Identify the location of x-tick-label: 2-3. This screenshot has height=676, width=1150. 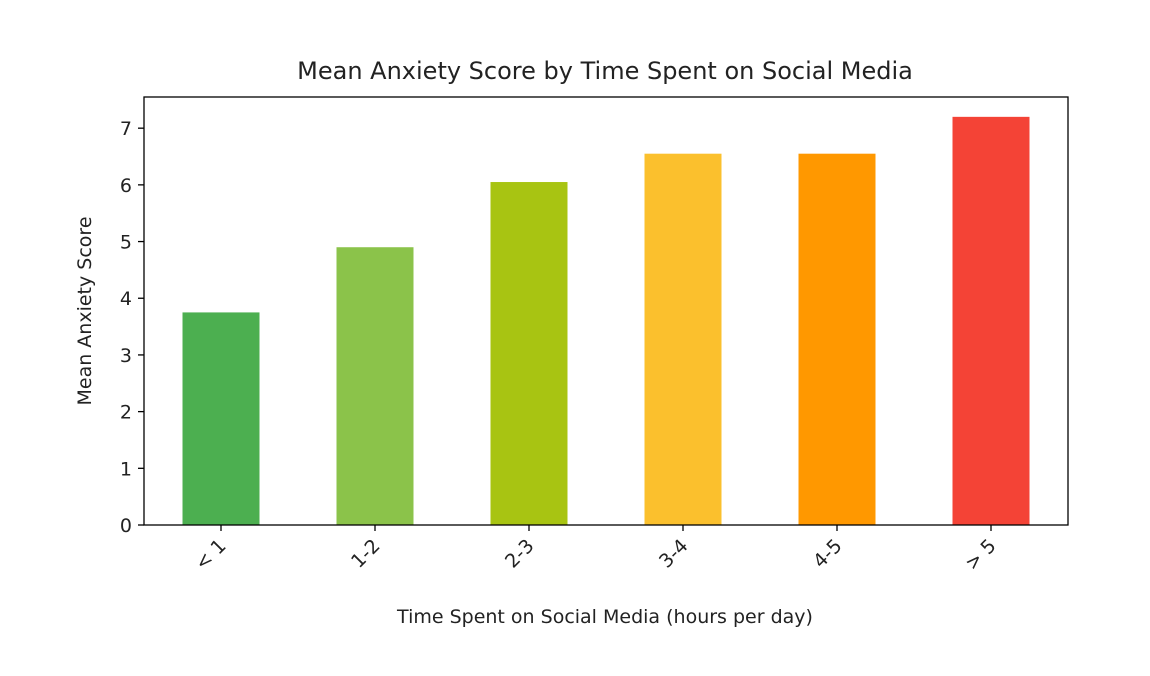
(520, 554).